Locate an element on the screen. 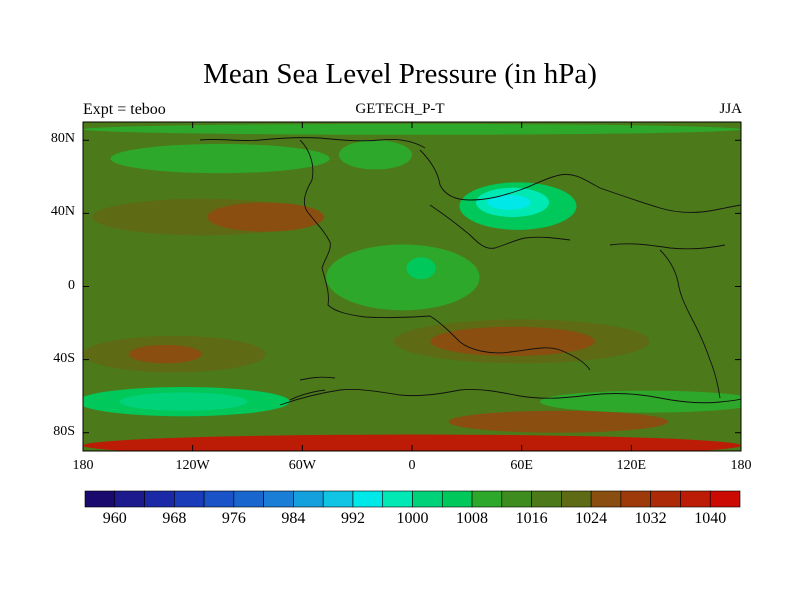  lon-label: 120E is located at coordinates (631, 465).